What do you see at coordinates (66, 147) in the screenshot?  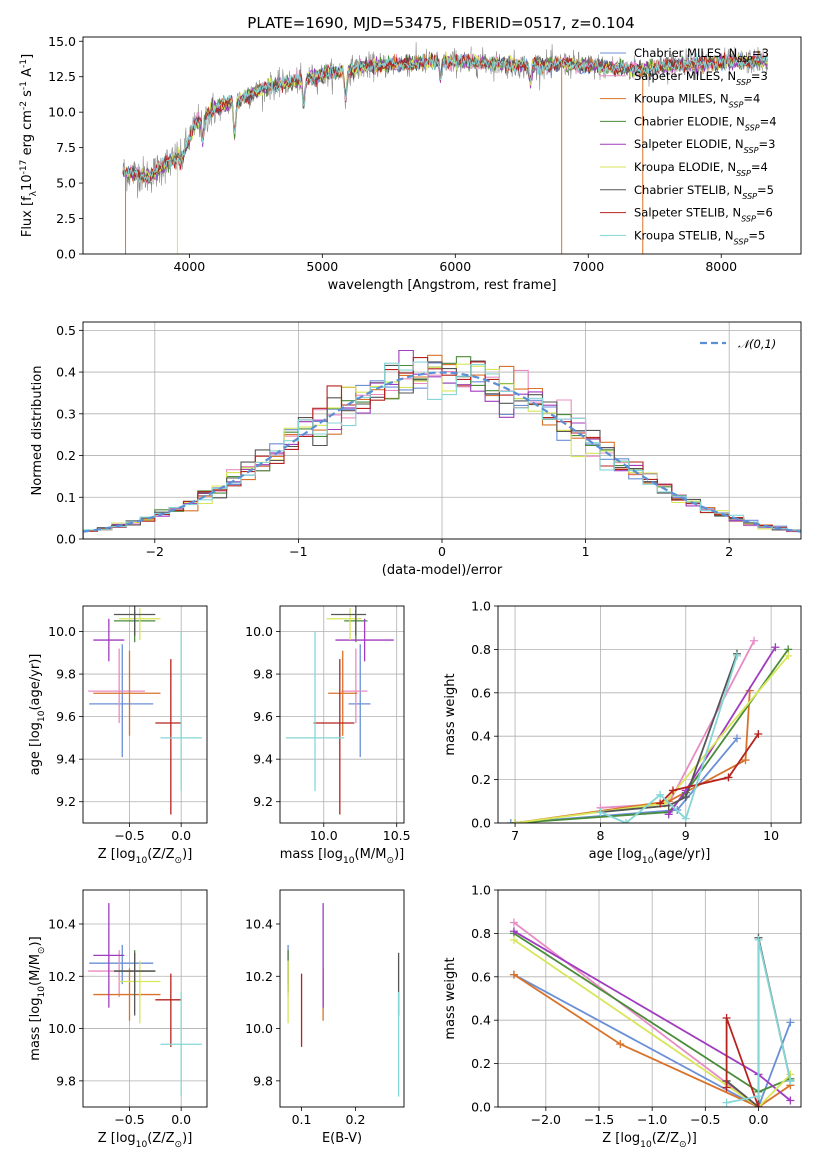 I see `y-tick-label: 7.5` at bounding box center [66, 147].